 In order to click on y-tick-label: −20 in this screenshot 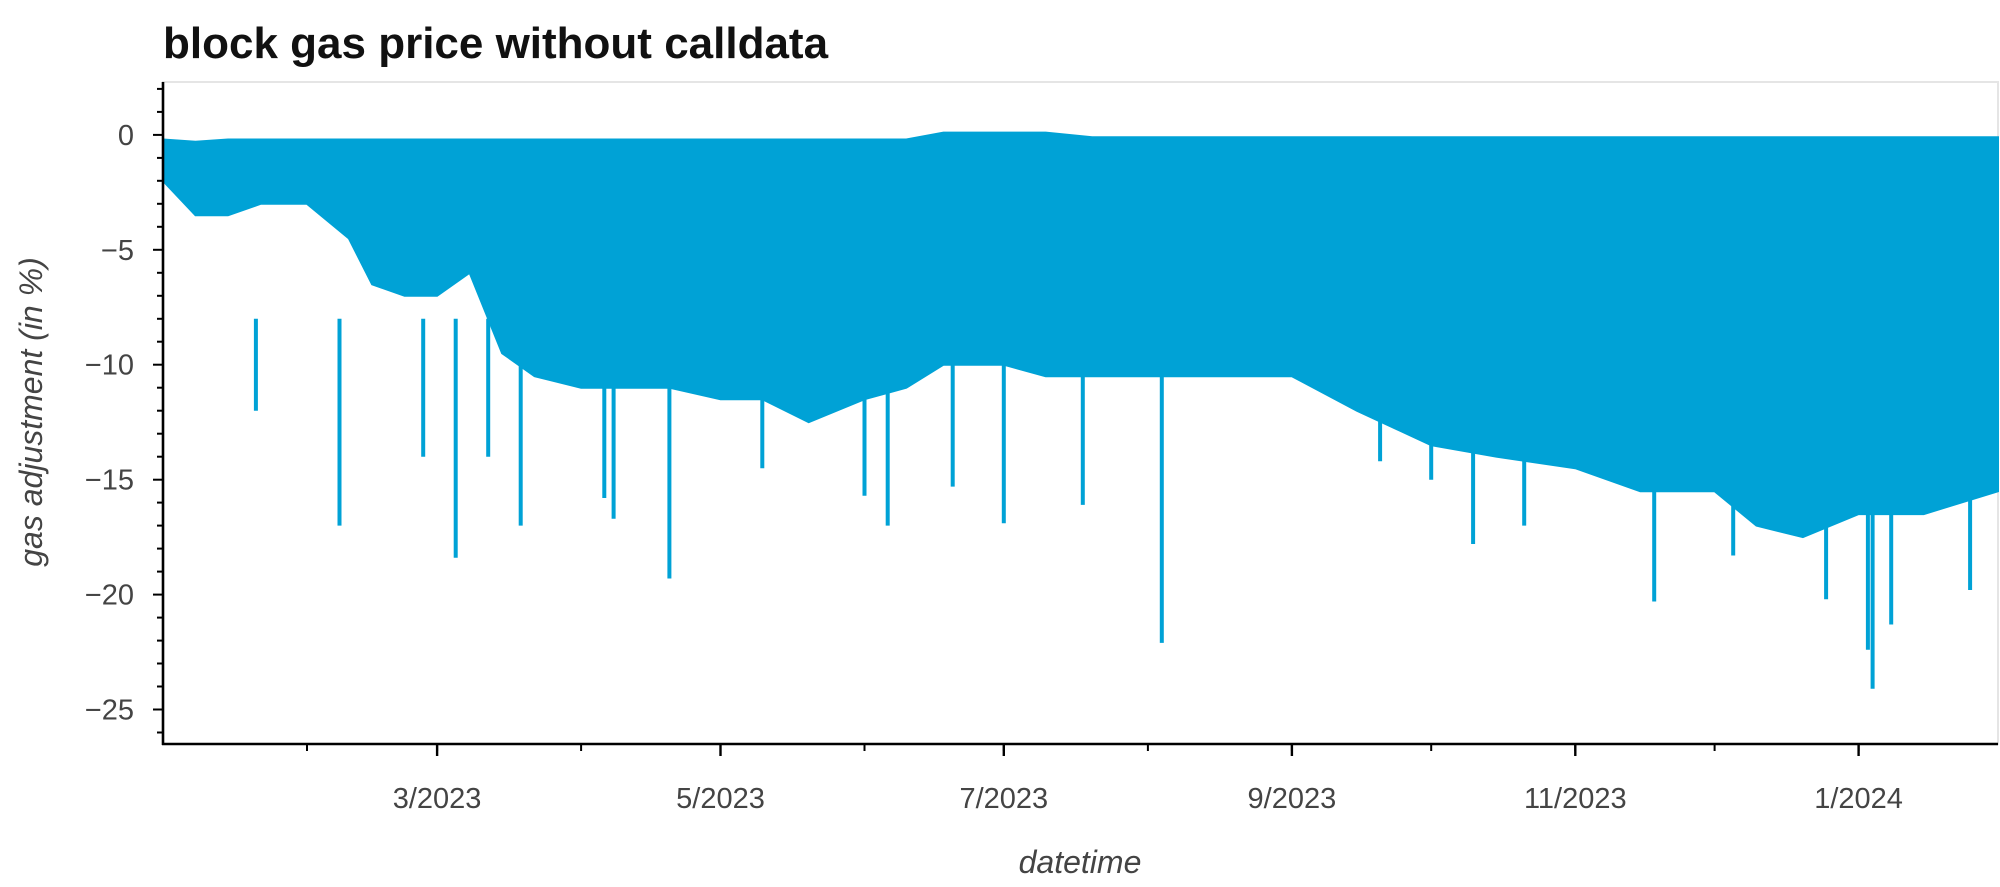, I will do `click(109, 596)`.